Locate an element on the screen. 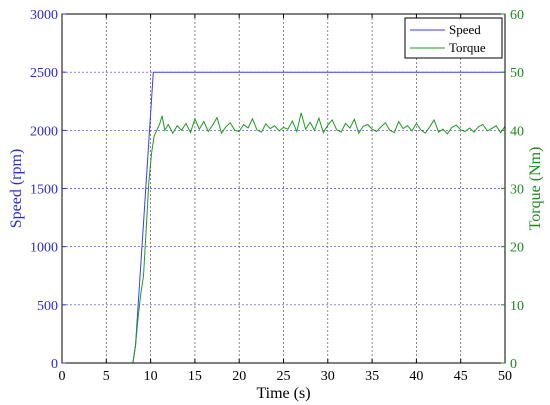 The width and height of the screenshot is (550, 405). legend-label-speed: Speed is located at coordinates (465, 29).